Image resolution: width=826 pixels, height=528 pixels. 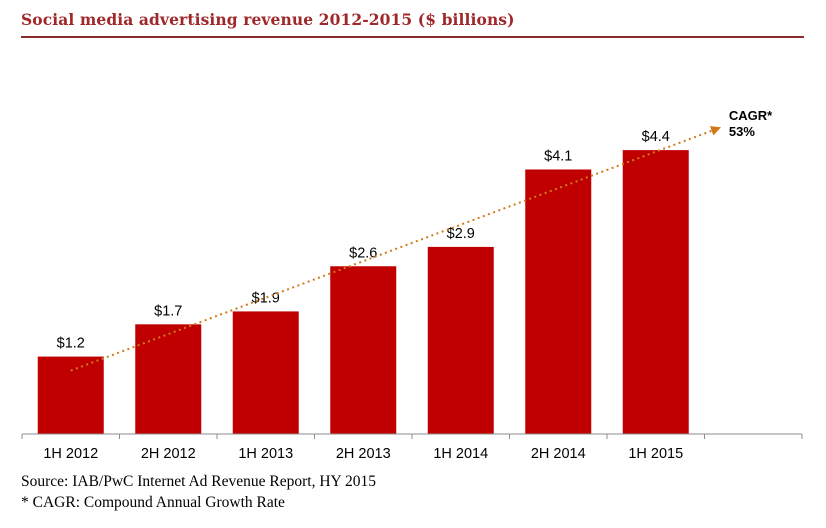 What do you see at coordinates (363, 253) in the screenshot?
I see `value-label: $2.6` at bounding box center [363, 253].